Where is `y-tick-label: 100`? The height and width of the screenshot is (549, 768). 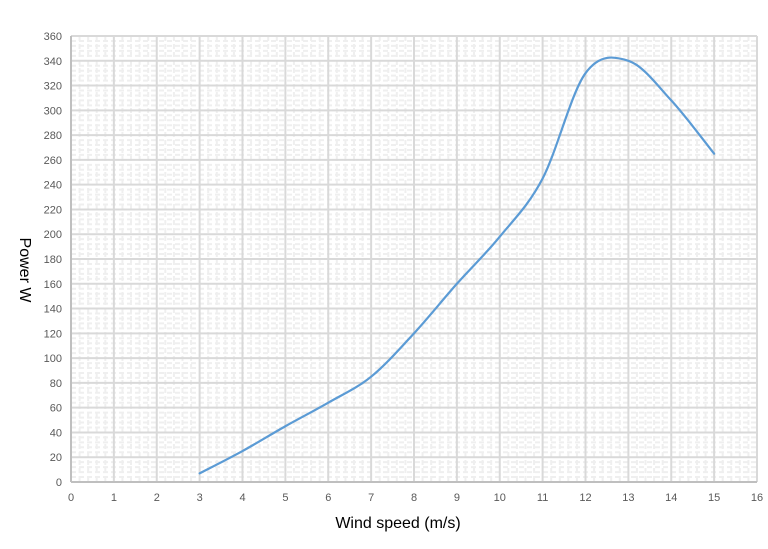
y-tick-label: 100 is located at coordinates (53, 359).